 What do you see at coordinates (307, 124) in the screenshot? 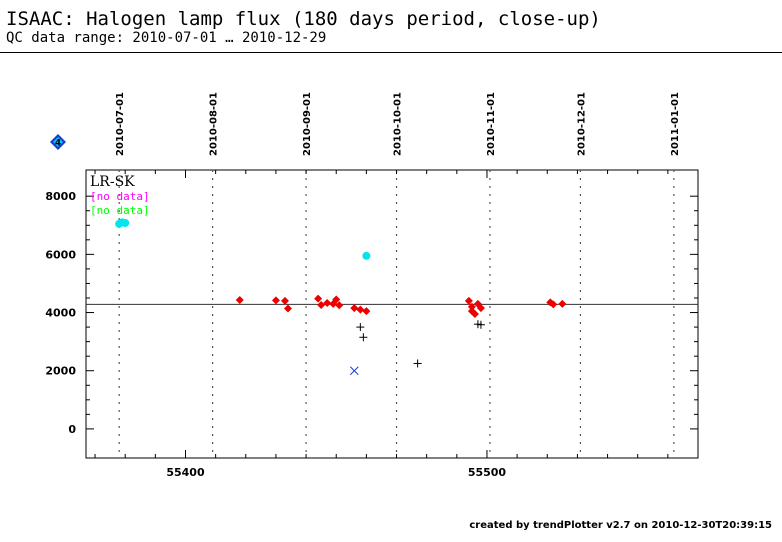
I see `top-axis-date-label: 2010-09-01` at bounding box center [307, 124].